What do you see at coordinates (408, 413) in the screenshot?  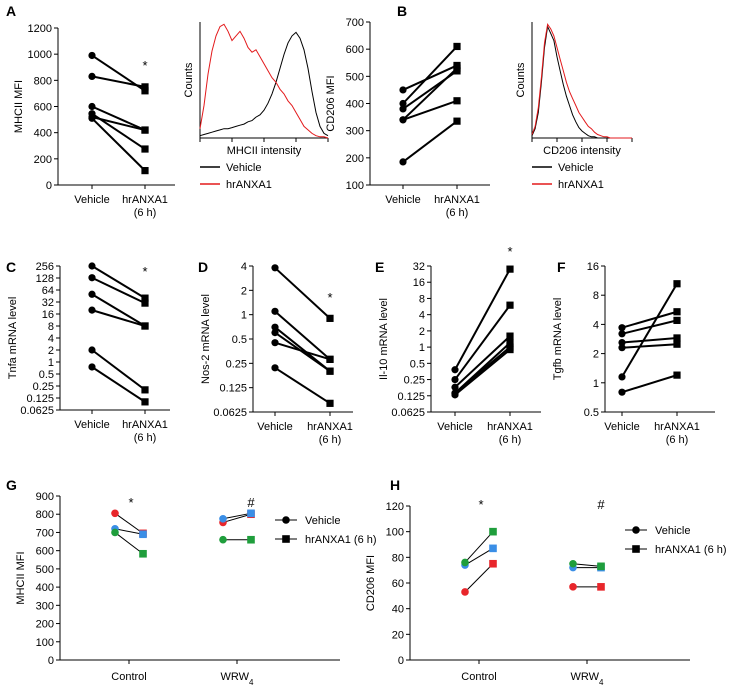 I see `panel-e-y-tick-label: 0.0625` at bounding box center [408, 413].